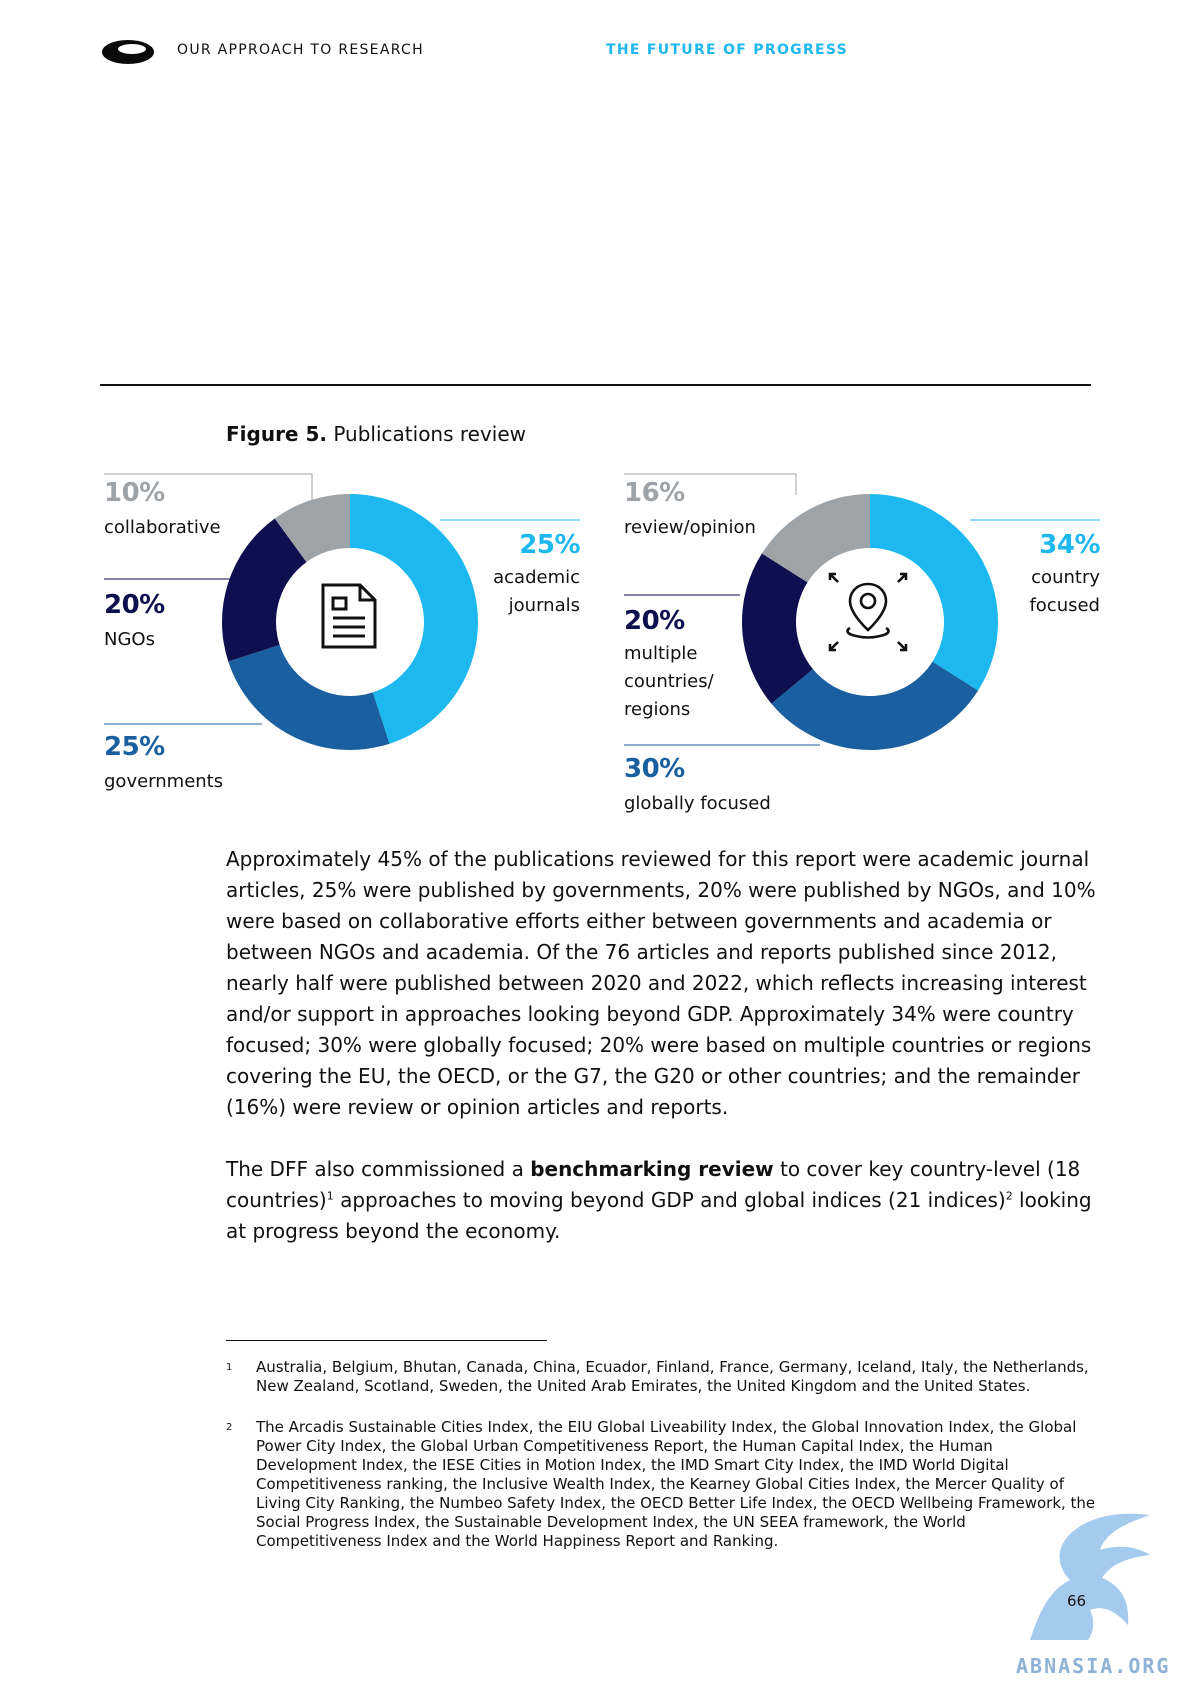 The height and width of the screenshot is (1684, 1191). I want to click on donut-slice-collaborative, so click(312, 528).